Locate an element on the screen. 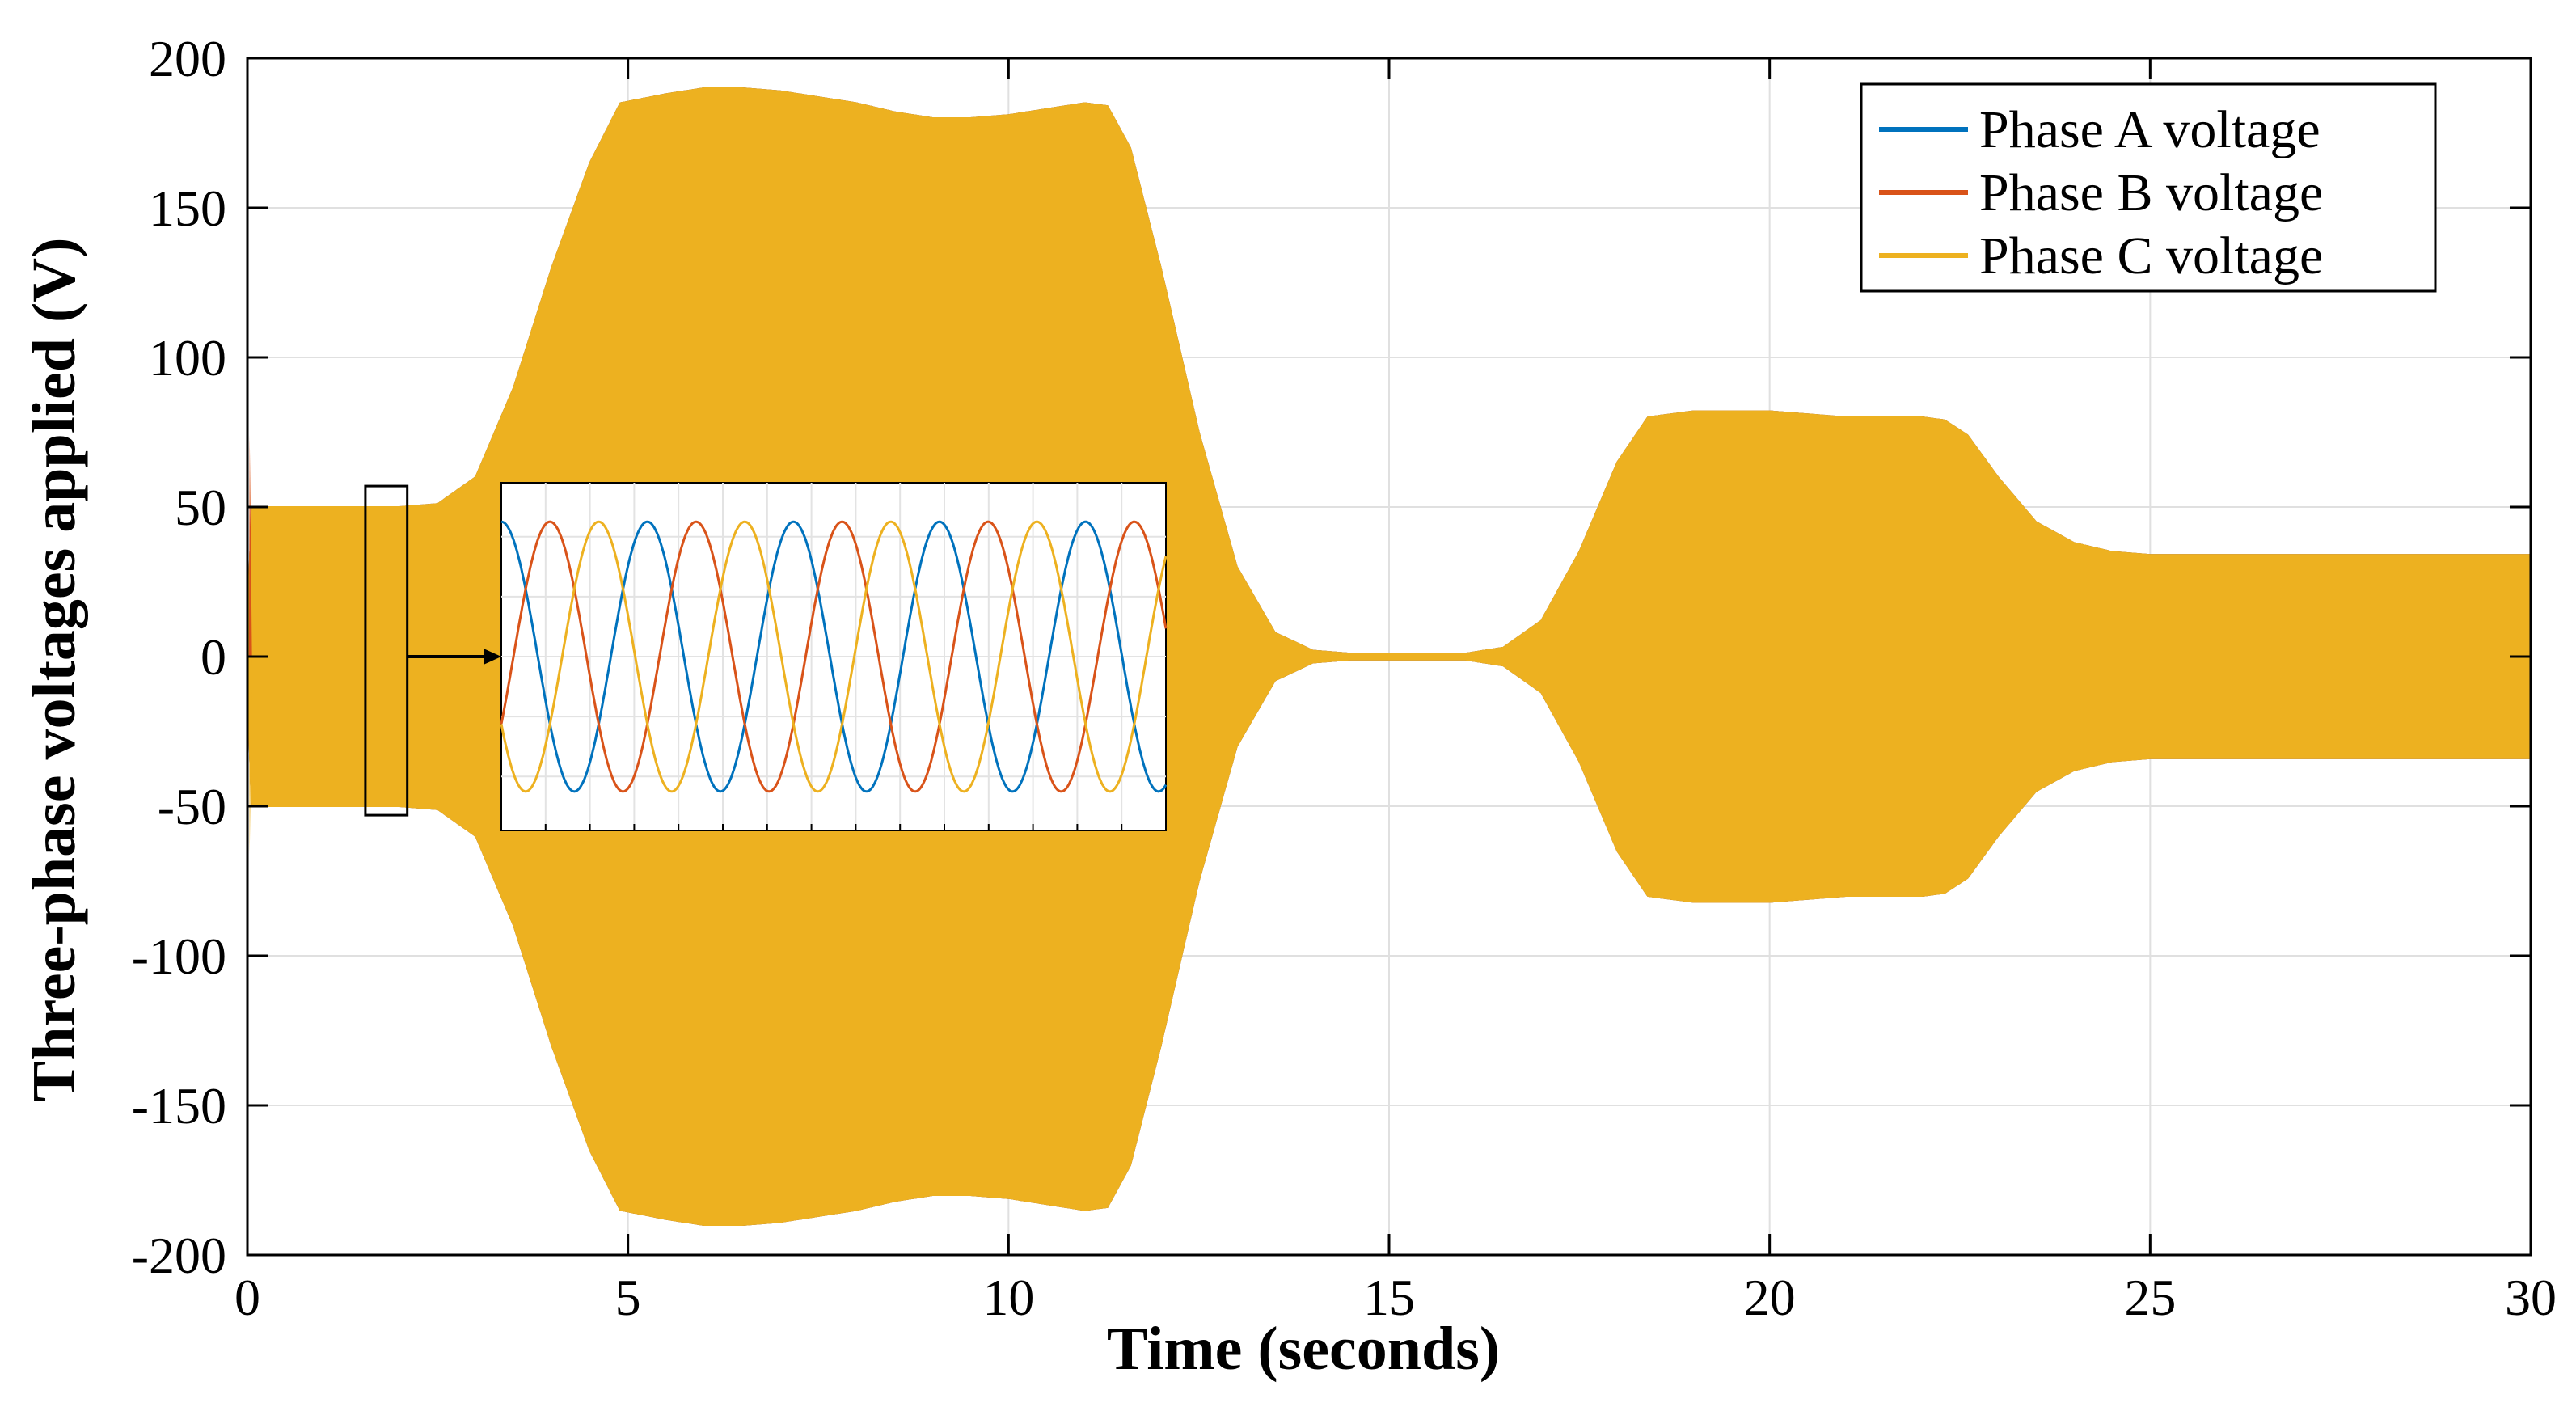 The width and height of the screenshot is (2576, 1407). y-tick-label: -50 is located at coordinates (192, 806).